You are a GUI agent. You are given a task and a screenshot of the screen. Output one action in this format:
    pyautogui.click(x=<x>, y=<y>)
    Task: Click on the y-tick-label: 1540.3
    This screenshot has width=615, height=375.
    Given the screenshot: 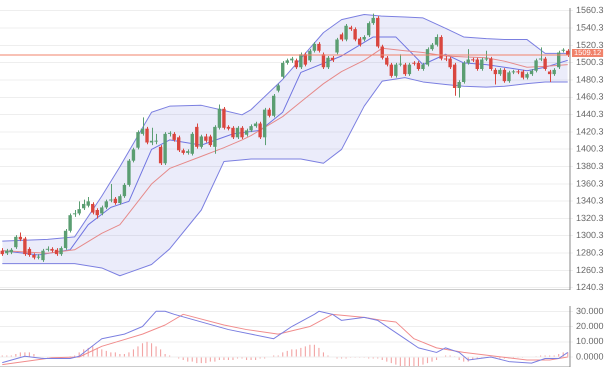 What is the action you would take?
    pyautogui.click(x=590, y=27)
    